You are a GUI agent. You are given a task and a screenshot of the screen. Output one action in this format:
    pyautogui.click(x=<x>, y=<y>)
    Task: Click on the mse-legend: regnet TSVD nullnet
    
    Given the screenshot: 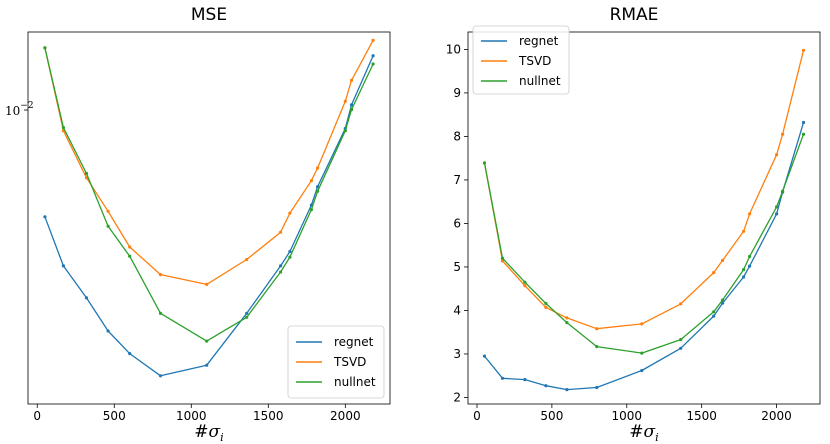 What is the action you would take?
    pyautogui.click(x=336, y=362)
    